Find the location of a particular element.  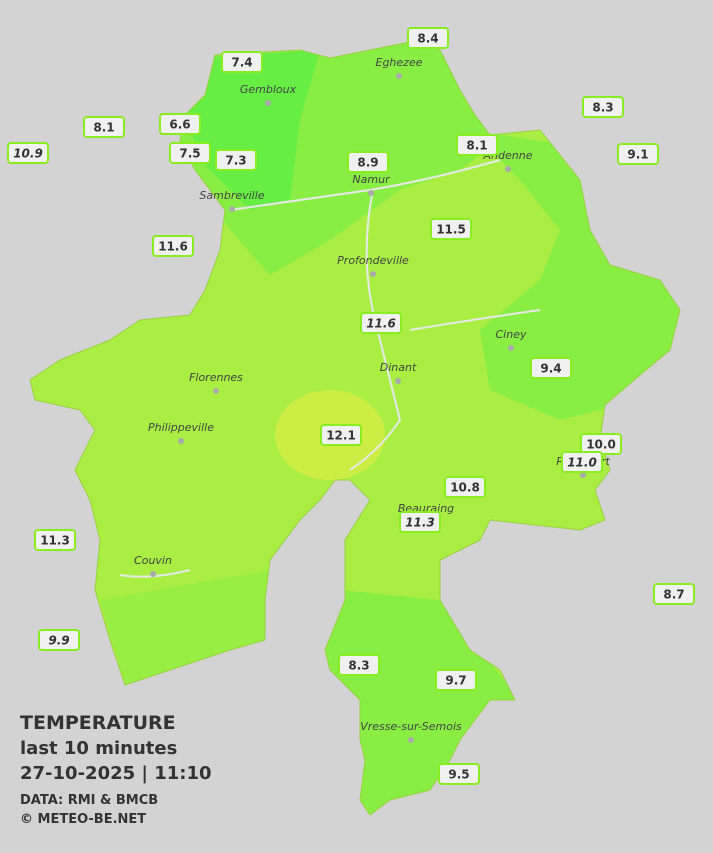

station: 11.0 is located at coordinates (582, 462).